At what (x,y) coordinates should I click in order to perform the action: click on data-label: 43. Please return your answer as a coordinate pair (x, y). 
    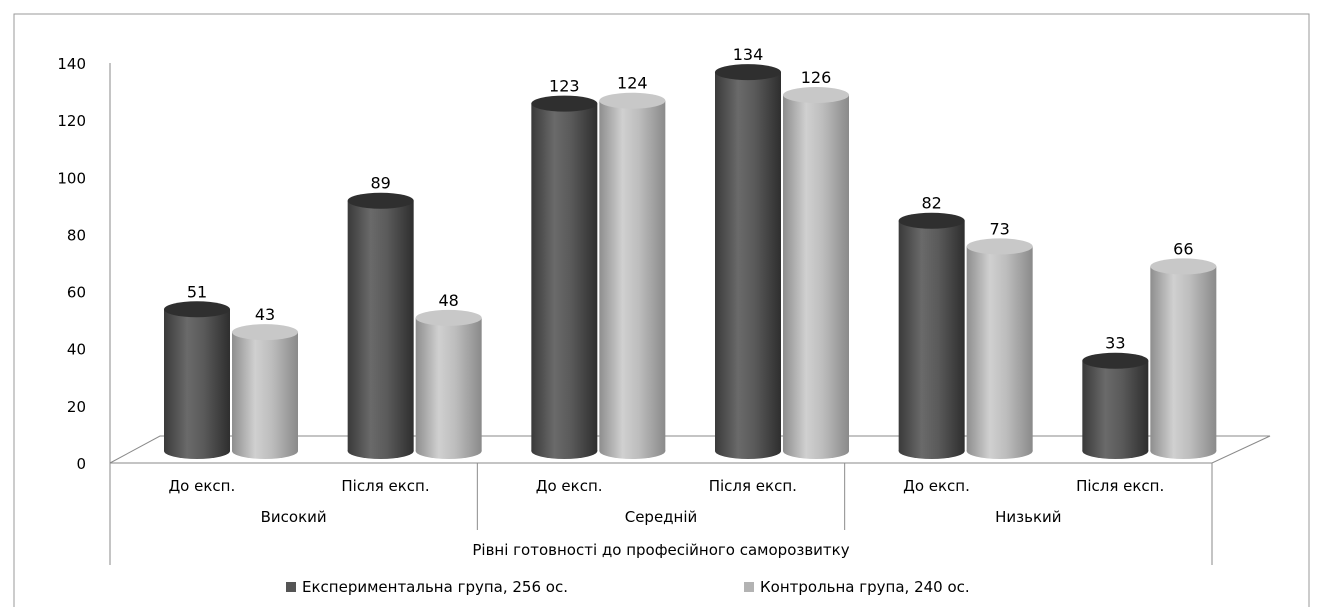
    Looking at the image, I should click on (265, 314).